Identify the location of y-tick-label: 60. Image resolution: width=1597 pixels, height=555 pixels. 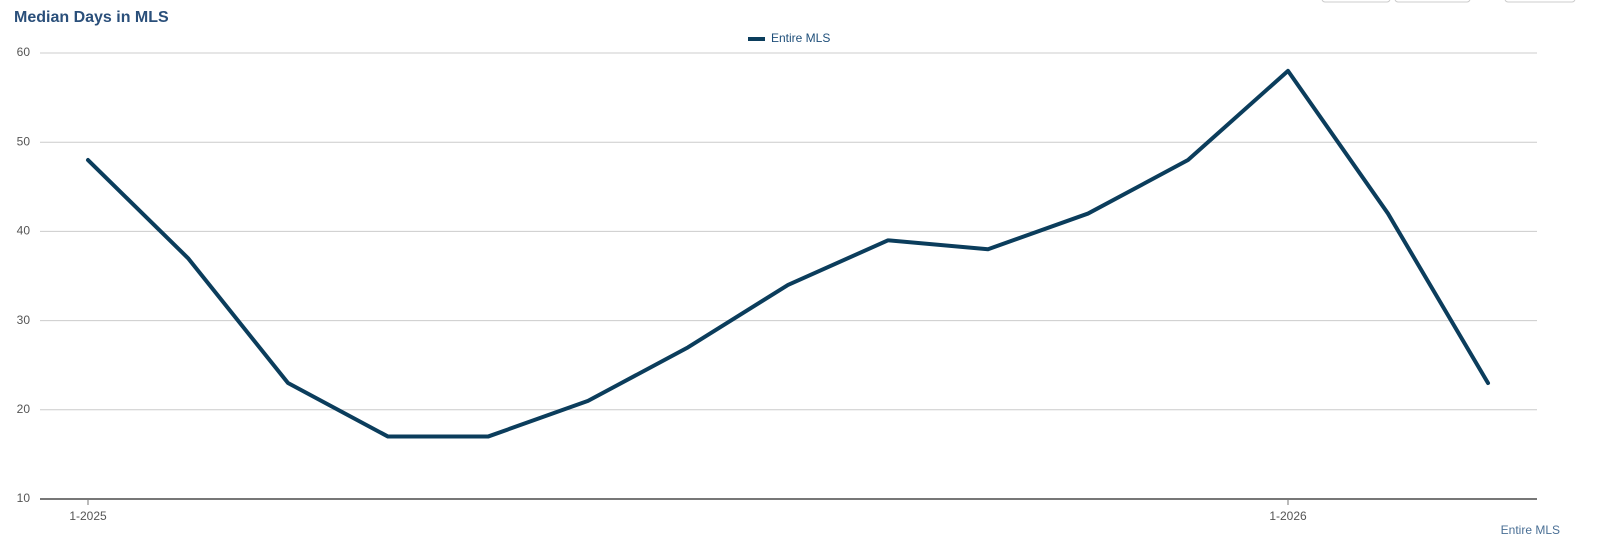
(24, 52).